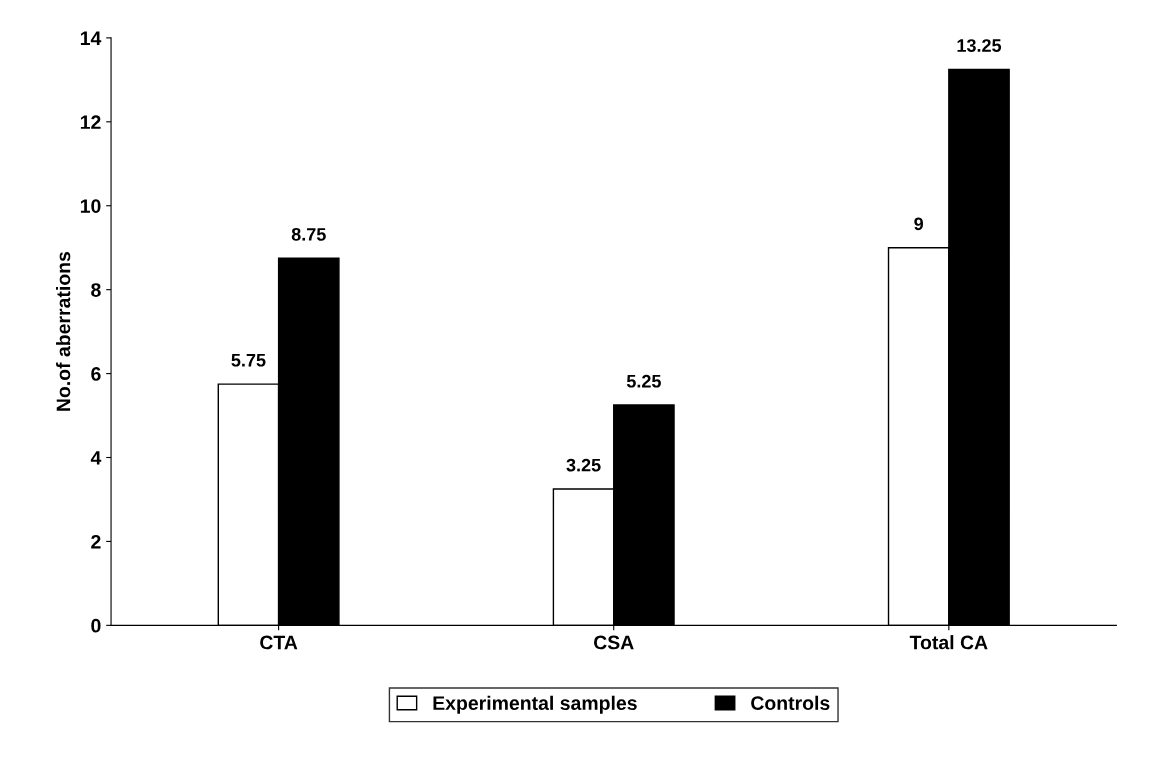  I want to click on y-tick-label: 14, so click(91, 38).